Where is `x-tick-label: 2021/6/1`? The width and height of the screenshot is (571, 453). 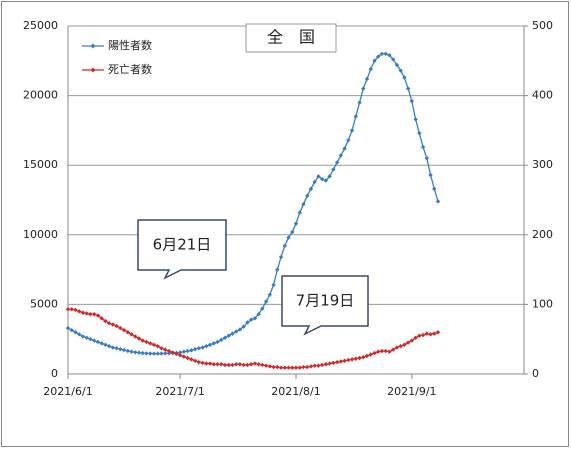 x-tick-label: 2021/6/1 is located at coordinates (67, 391).